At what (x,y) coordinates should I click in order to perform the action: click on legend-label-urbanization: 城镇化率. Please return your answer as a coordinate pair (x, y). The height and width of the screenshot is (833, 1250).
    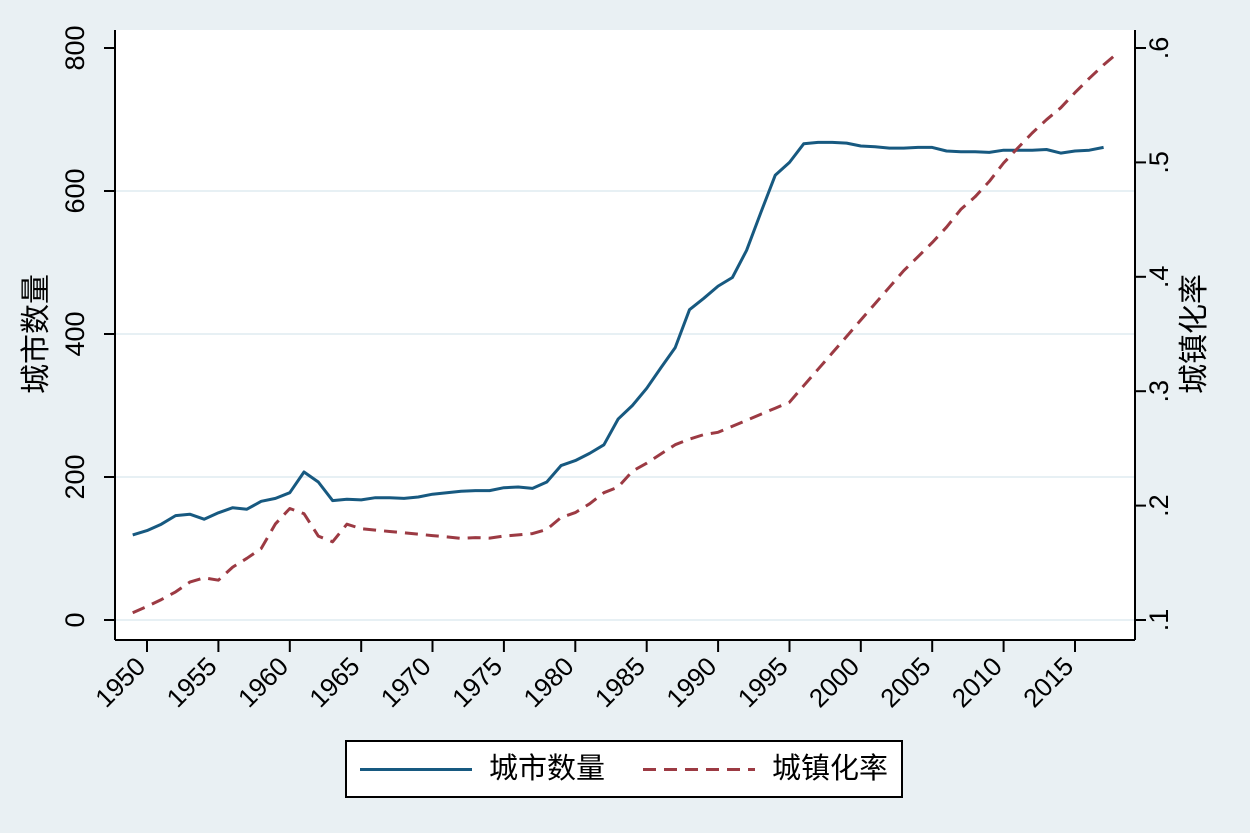
    Looking at the image, I should click on (830, 768).